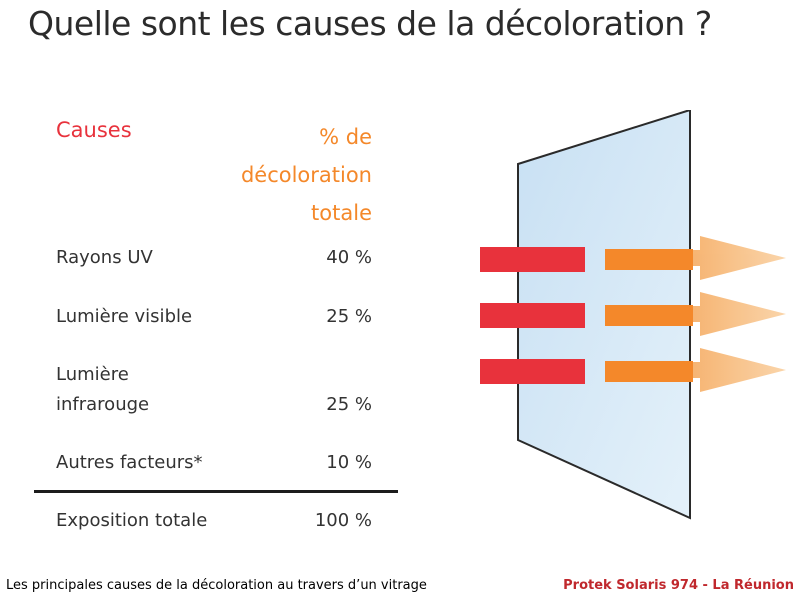 The width and height of the screenshot is (800, 600). I want to click on percent-header-line: décoloration, so click(306, 175).